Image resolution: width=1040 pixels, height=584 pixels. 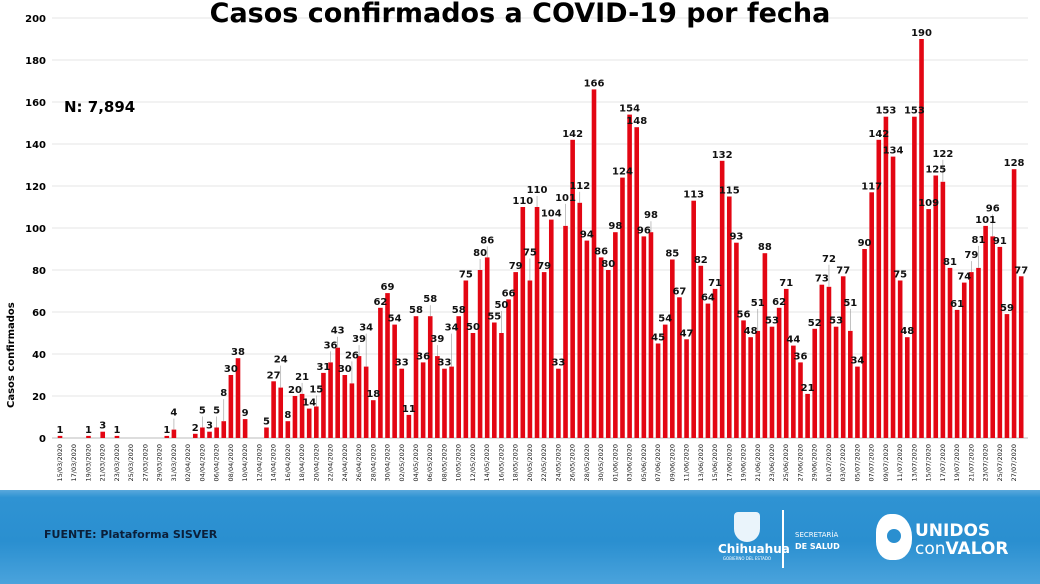 I want to click on data-label: 50, so click(x=473, y=327).